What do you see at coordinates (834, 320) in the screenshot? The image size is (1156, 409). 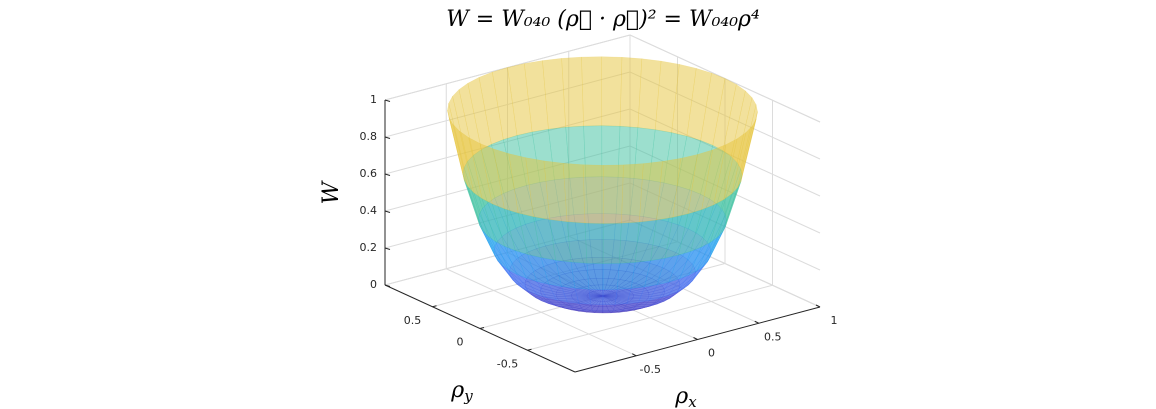 I see `x-tick-label: 1` at bounding box center [834, 320].